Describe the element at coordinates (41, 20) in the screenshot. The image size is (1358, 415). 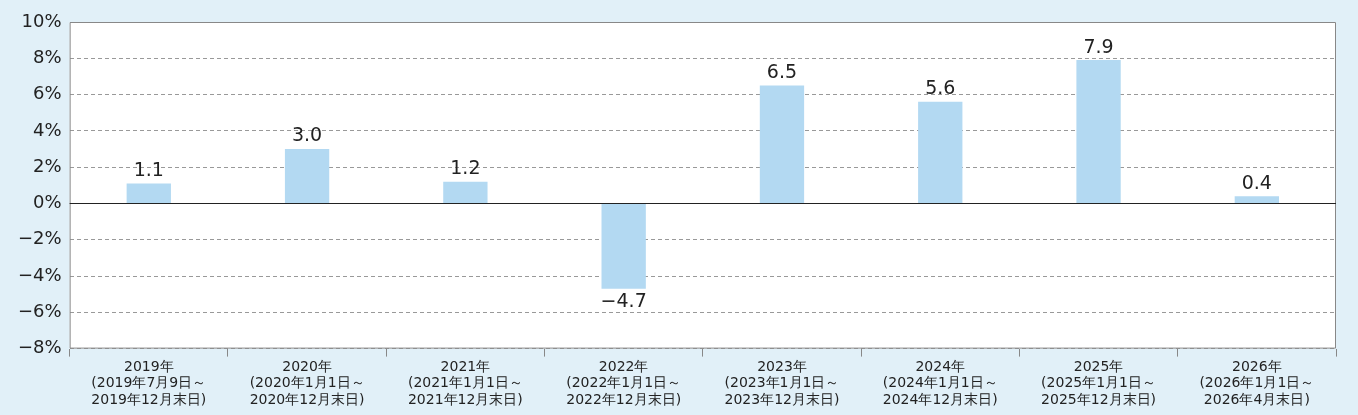
I see `y-tick-label: 10%` at that location.